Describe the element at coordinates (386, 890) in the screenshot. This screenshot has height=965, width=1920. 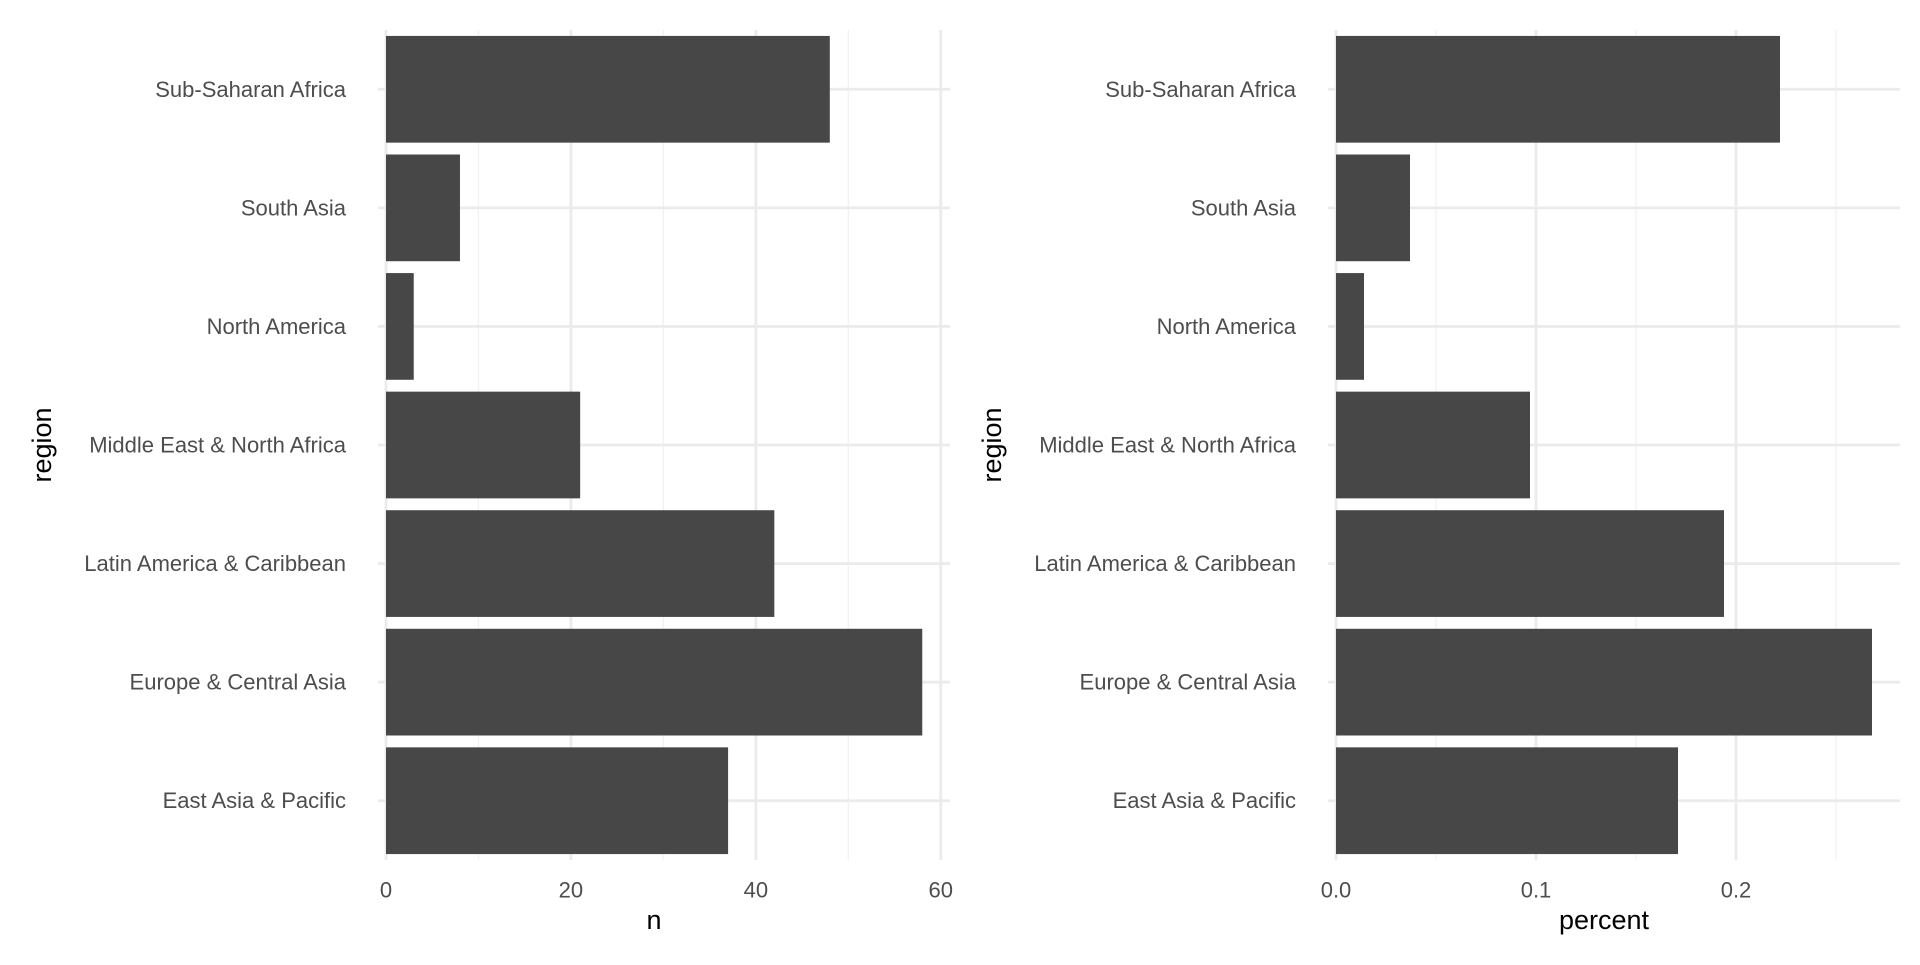
I see `x-tick-label: 0` at that location.